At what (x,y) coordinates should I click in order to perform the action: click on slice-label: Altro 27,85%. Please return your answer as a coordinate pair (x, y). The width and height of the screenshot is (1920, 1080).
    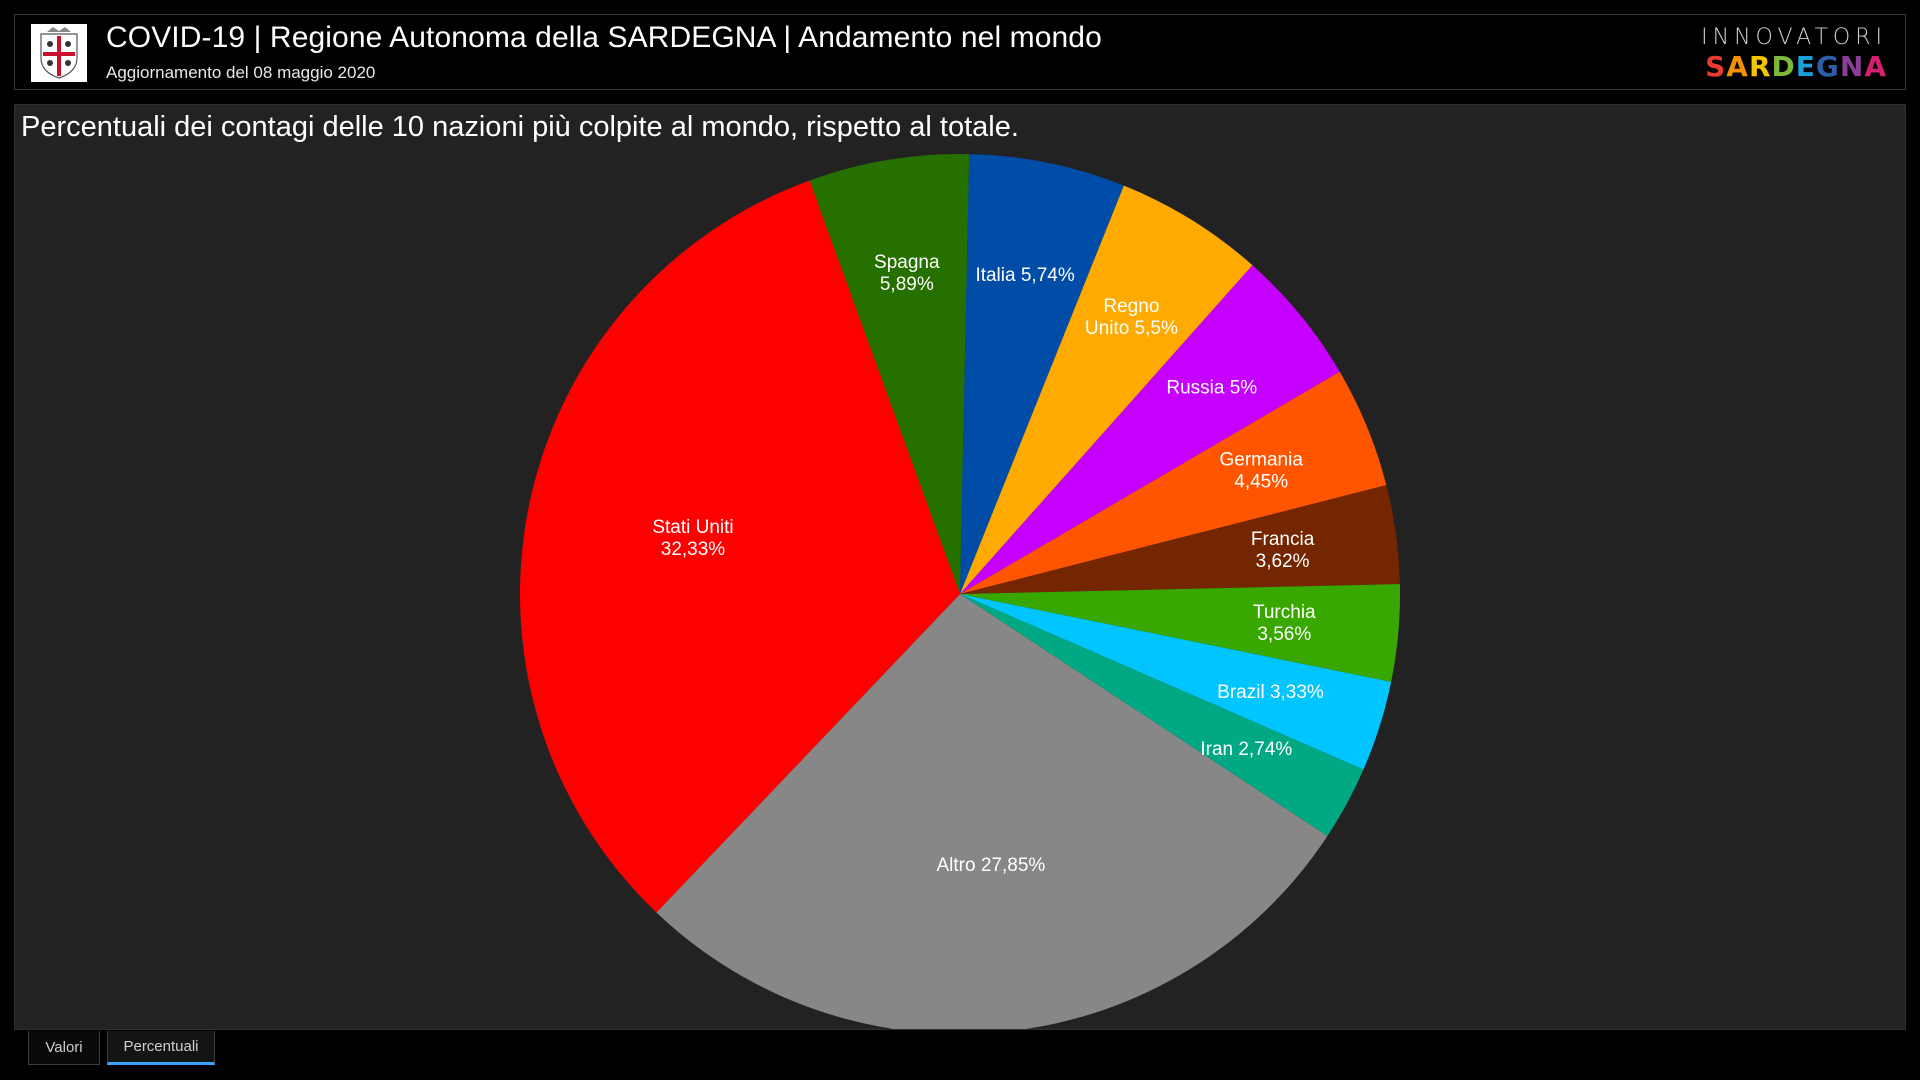
    Looking at the image, I should click on (991, 865).